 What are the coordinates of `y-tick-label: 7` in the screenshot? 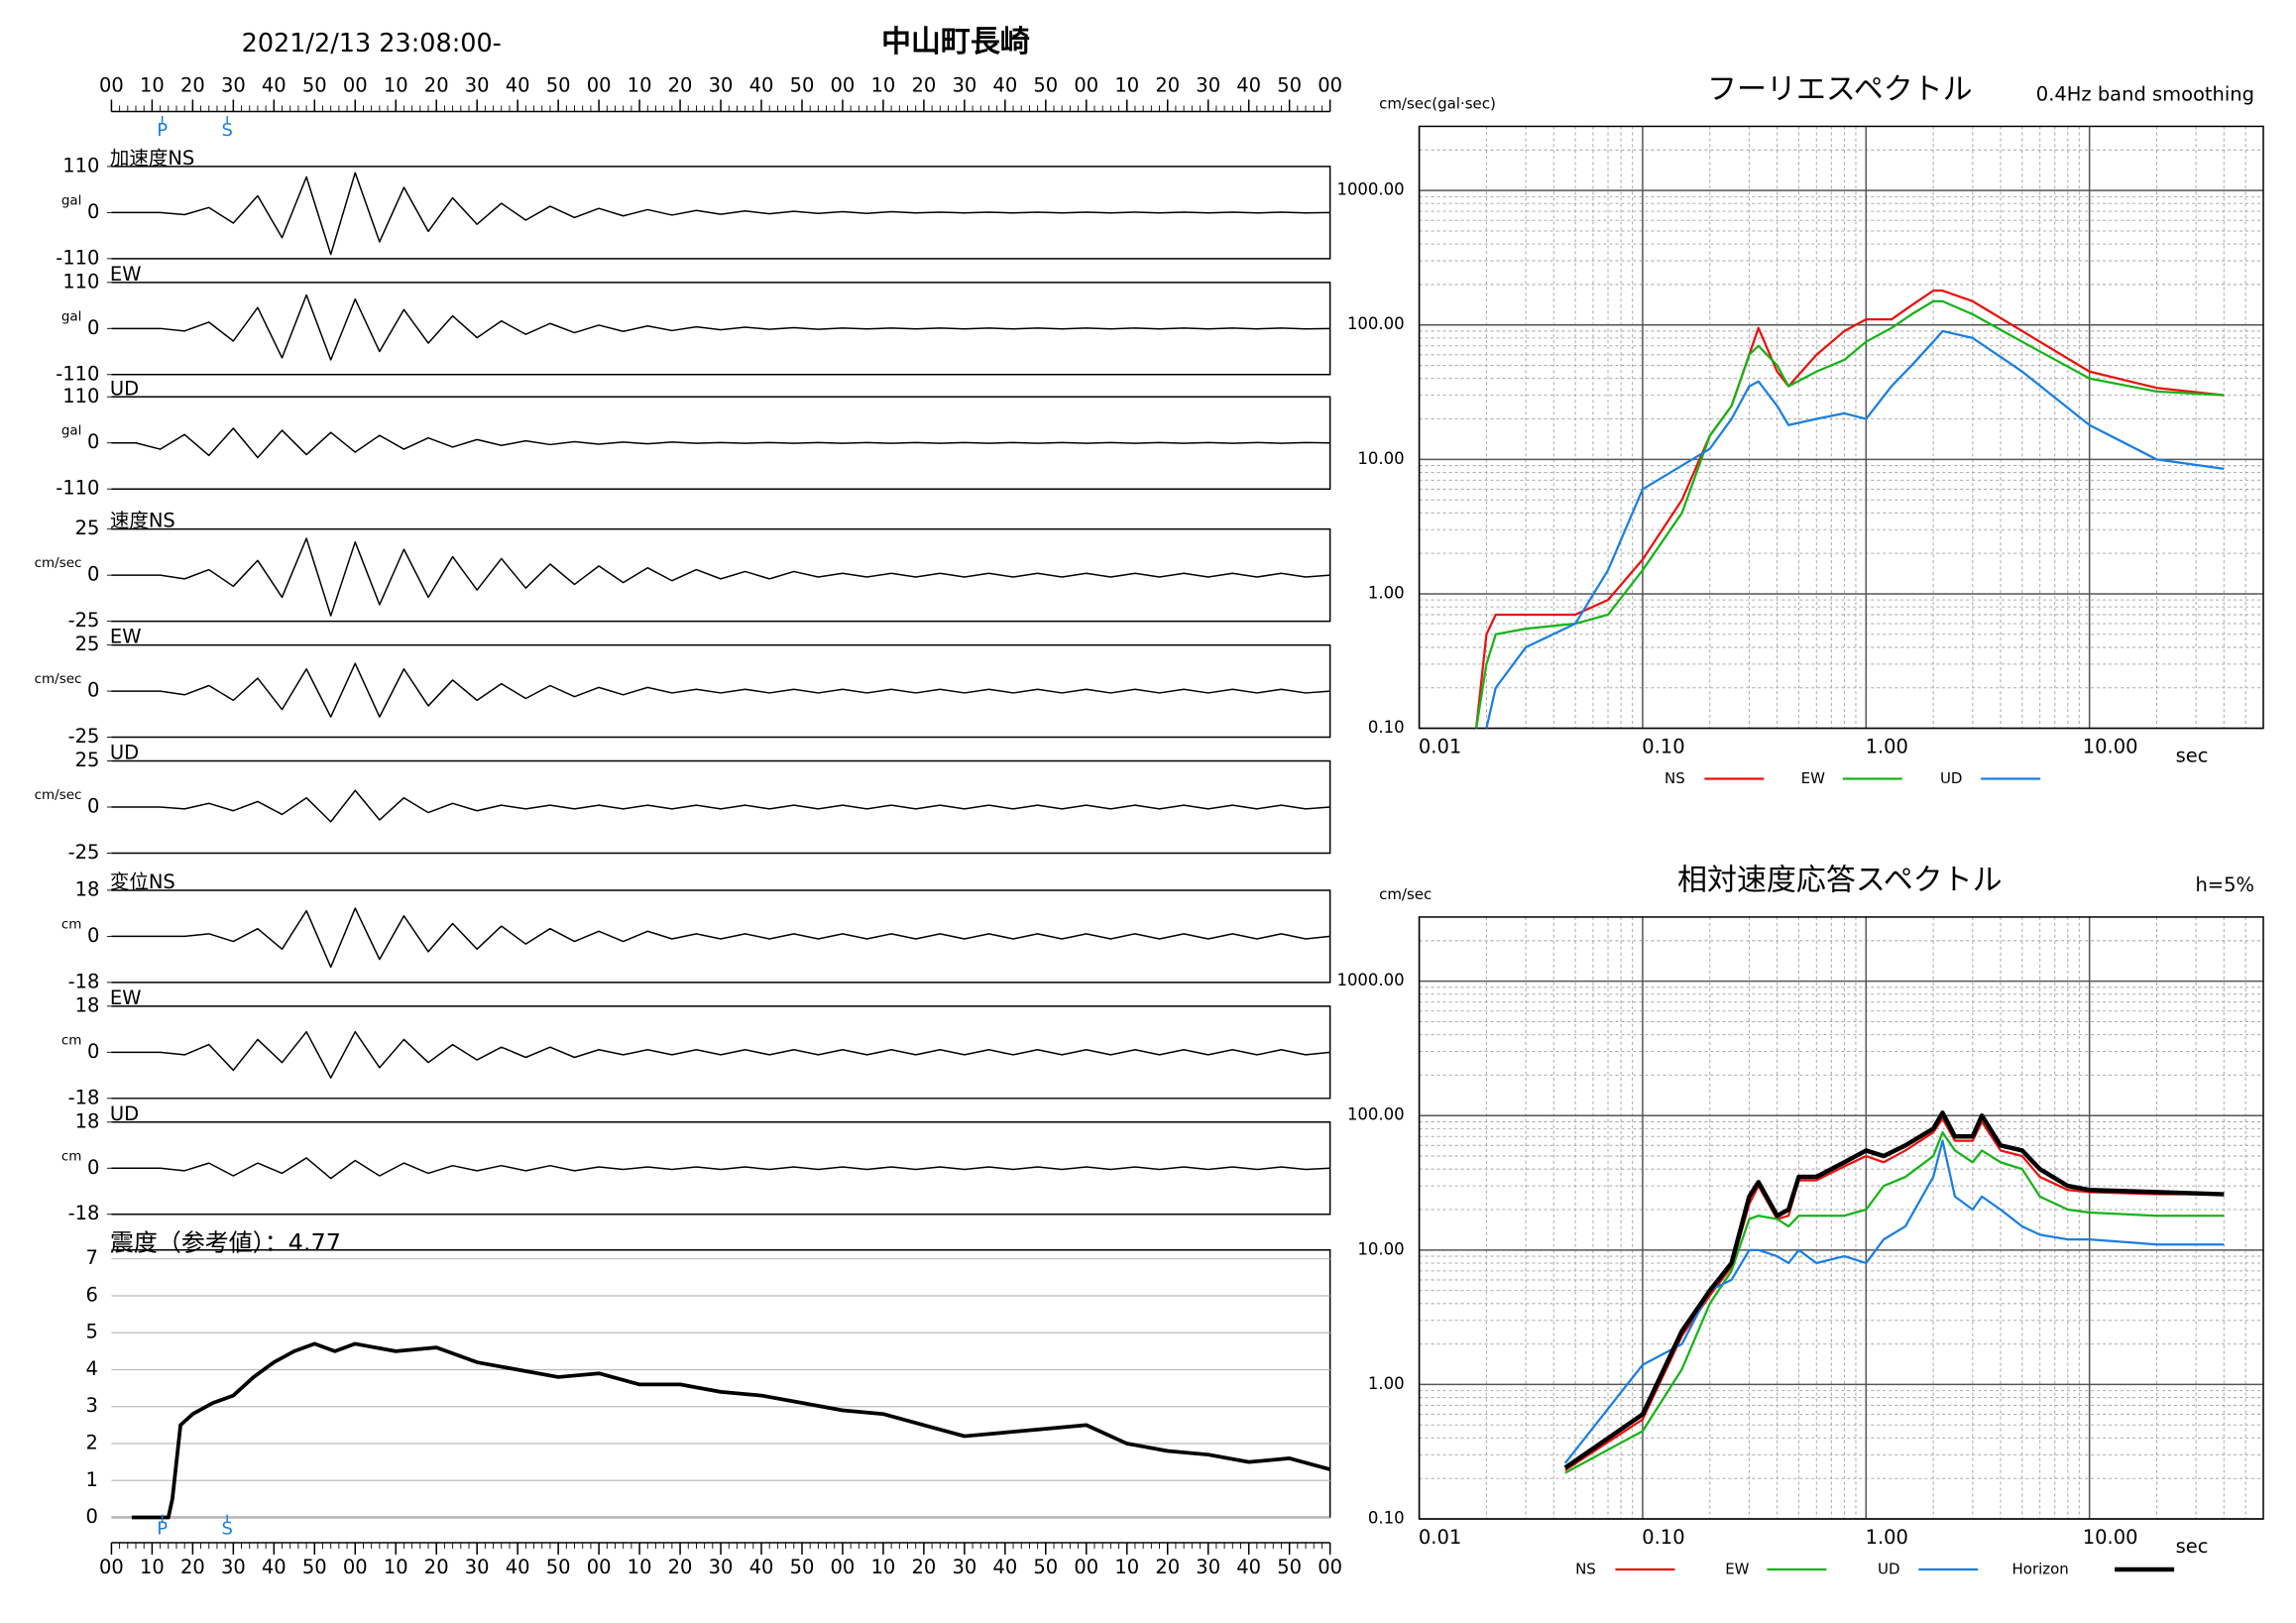 It's located at (92, 1257).